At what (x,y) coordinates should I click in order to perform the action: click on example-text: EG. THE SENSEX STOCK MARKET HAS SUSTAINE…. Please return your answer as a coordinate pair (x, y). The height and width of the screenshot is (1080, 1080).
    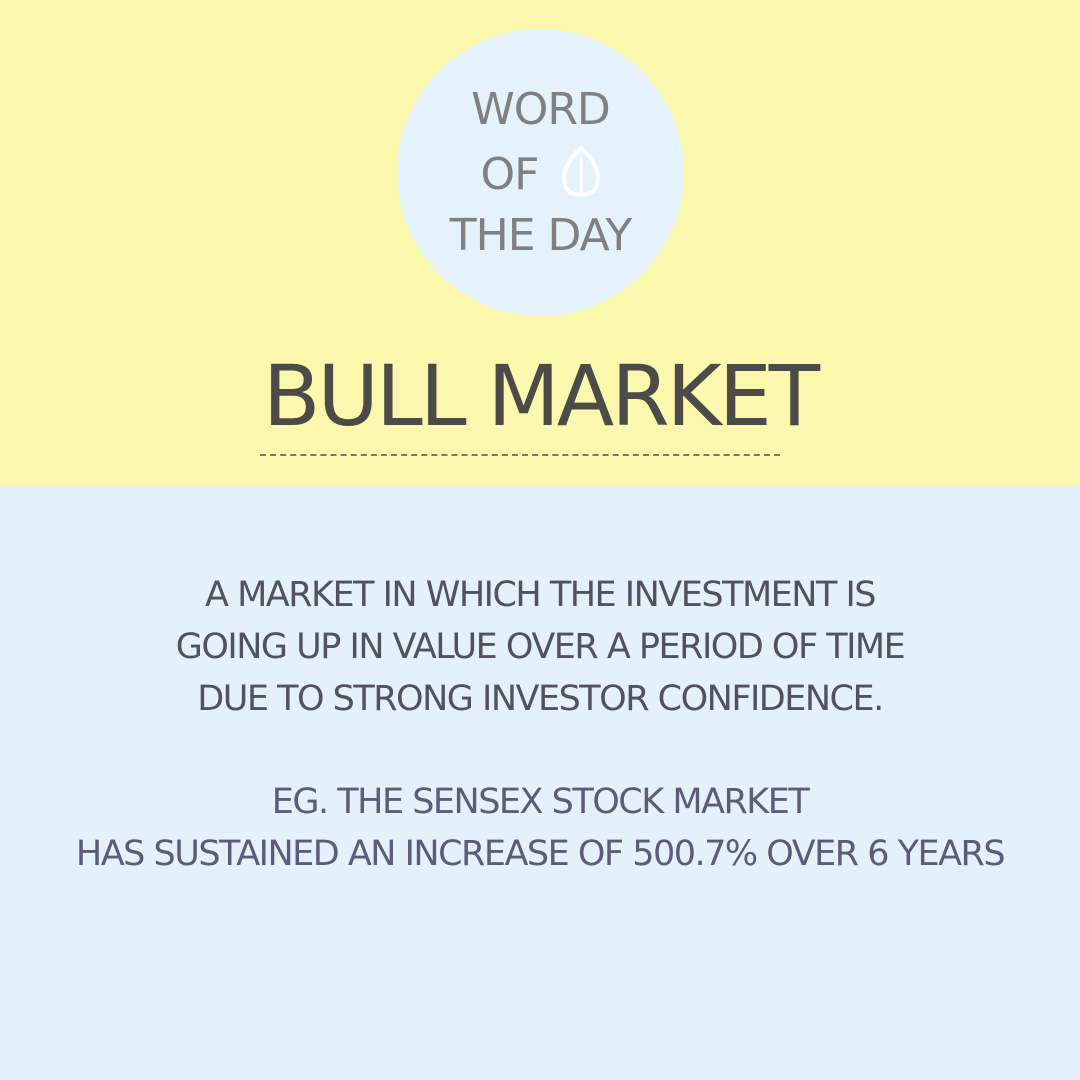
    Looking at the image, I should click on (540, 828).